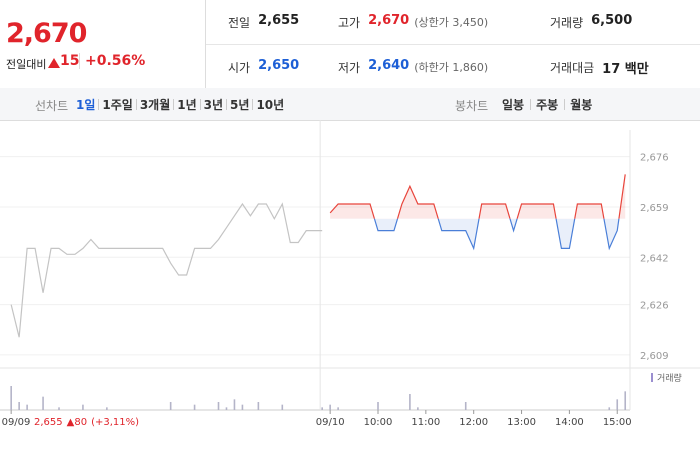 This screenshot has width=700, height=450. I want to click on x-tick-label: 14:00, so click(569, 422).